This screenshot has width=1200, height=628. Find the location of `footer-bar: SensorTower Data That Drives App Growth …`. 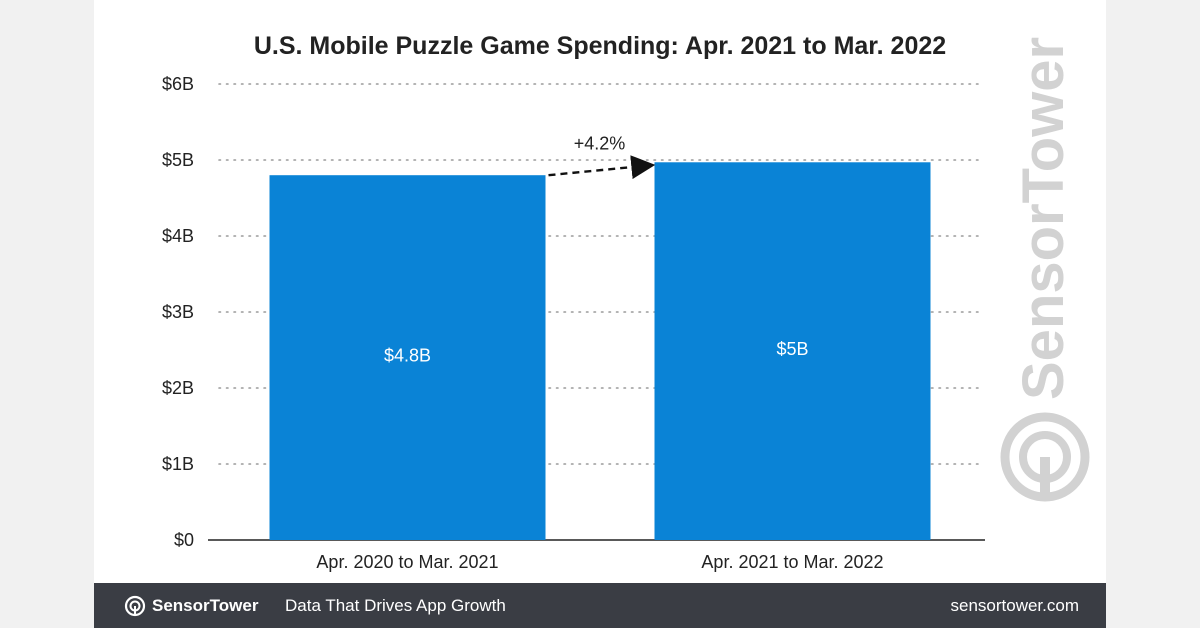

footer-bar: SensorTower Data That Drives App Growth … is located at coordinates (600, 605).